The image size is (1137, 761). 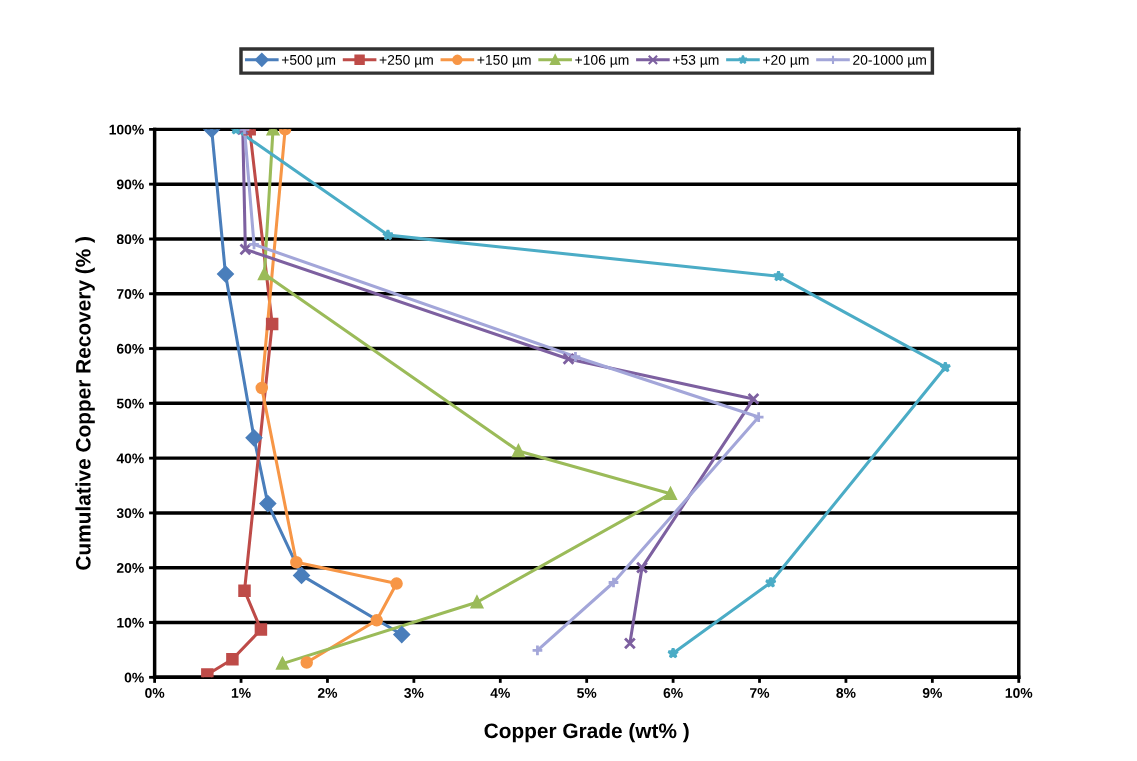 What do you see at coordinates (134, 677) in the screenshot?
I see `y-tick-label: 0%` at bounding box center [134, 677].